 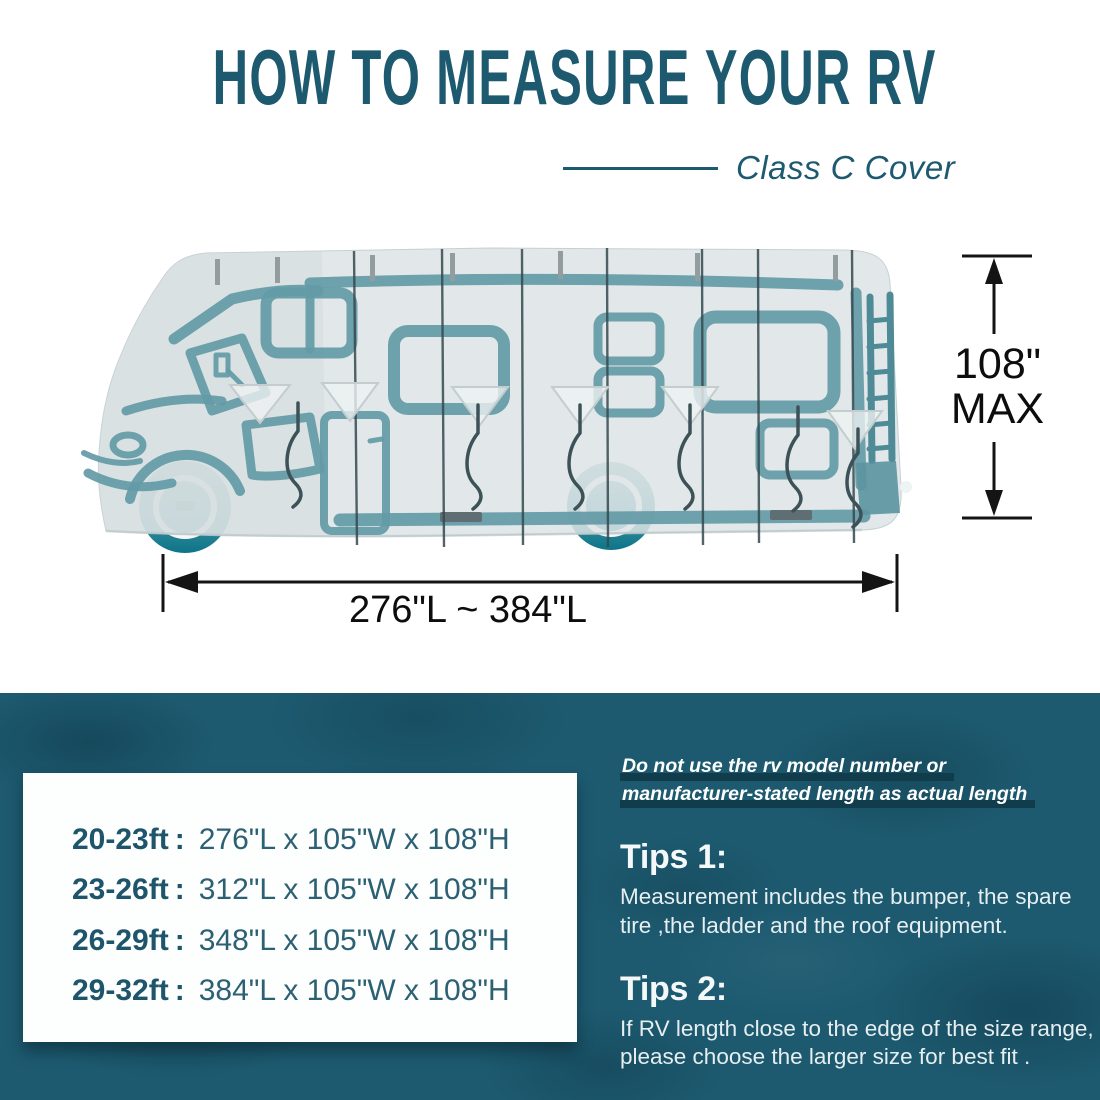 What do you see at coordinates (526, 268) in the screenshot?
I see `strap-anchor-ticks` at bounding box center [526, 268].